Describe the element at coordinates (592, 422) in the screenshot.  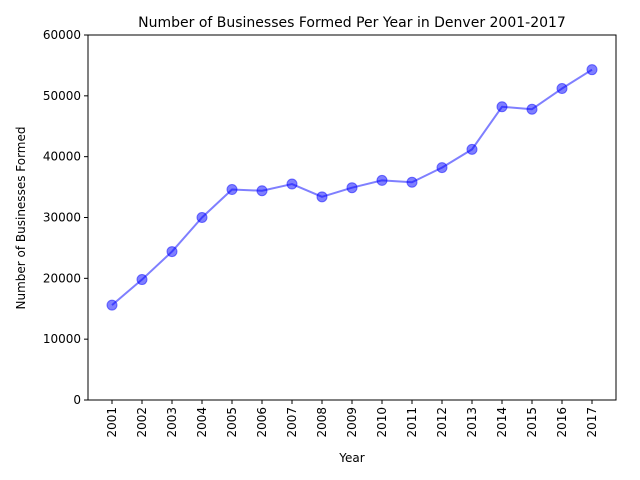
I see `x-tick-label: 2017` at that location.